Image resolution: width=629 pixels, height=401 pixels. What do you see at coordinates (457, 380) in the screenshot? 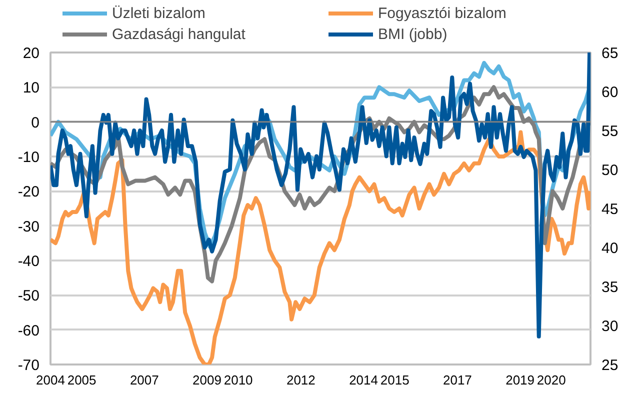
I see `x-tick-label: 2017` at bounding box center [457, 380].